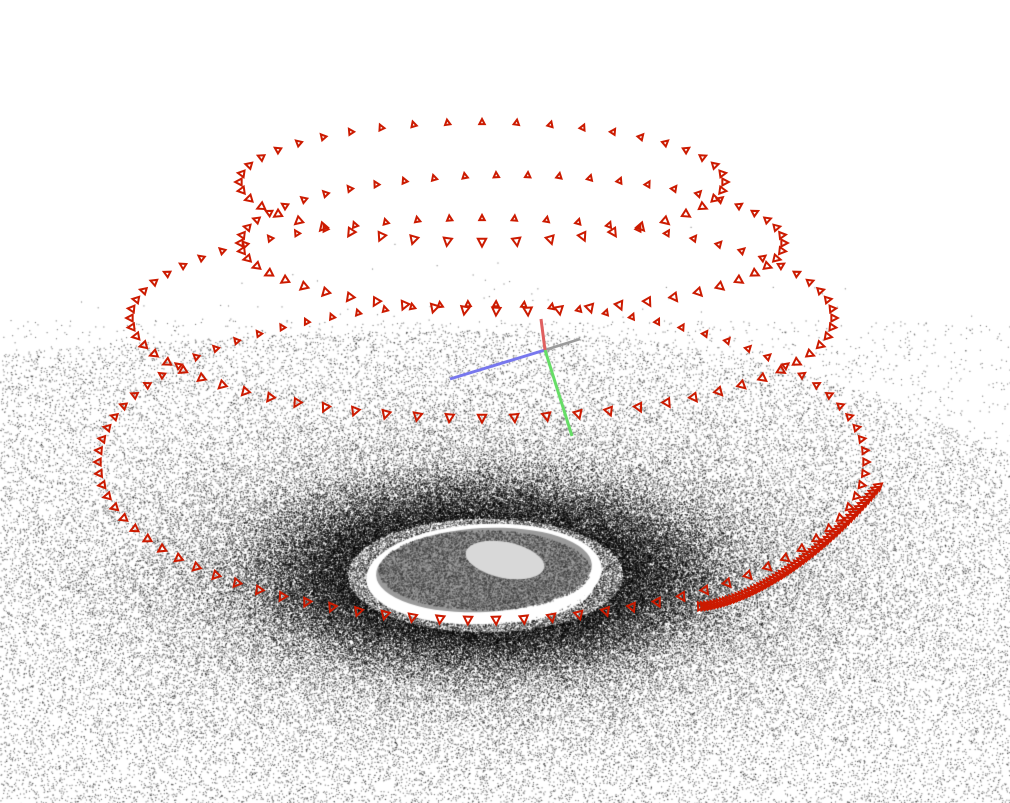 This screenshot has width=1010, height=803. Describe the element at coordinates (543, 334) in the screenshot. I see `axis-line-x` at that location.